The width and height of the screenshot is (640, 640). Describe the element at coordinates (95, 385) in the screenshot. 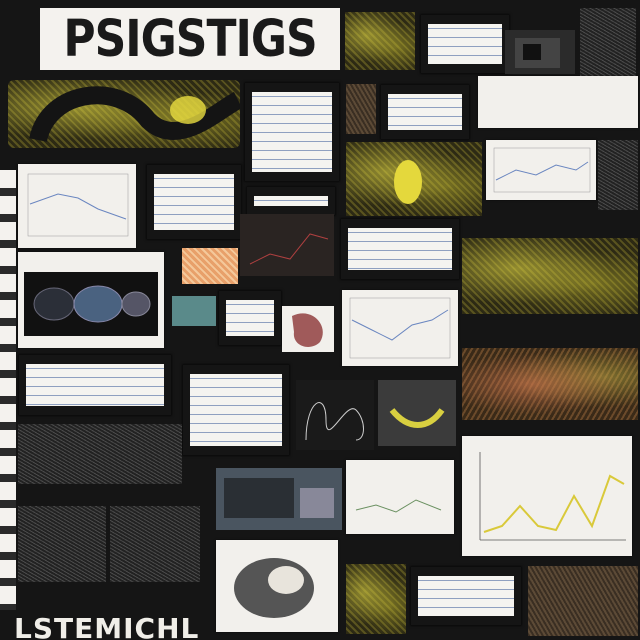

I see `bar-chart-thumbnail-left` at that location.